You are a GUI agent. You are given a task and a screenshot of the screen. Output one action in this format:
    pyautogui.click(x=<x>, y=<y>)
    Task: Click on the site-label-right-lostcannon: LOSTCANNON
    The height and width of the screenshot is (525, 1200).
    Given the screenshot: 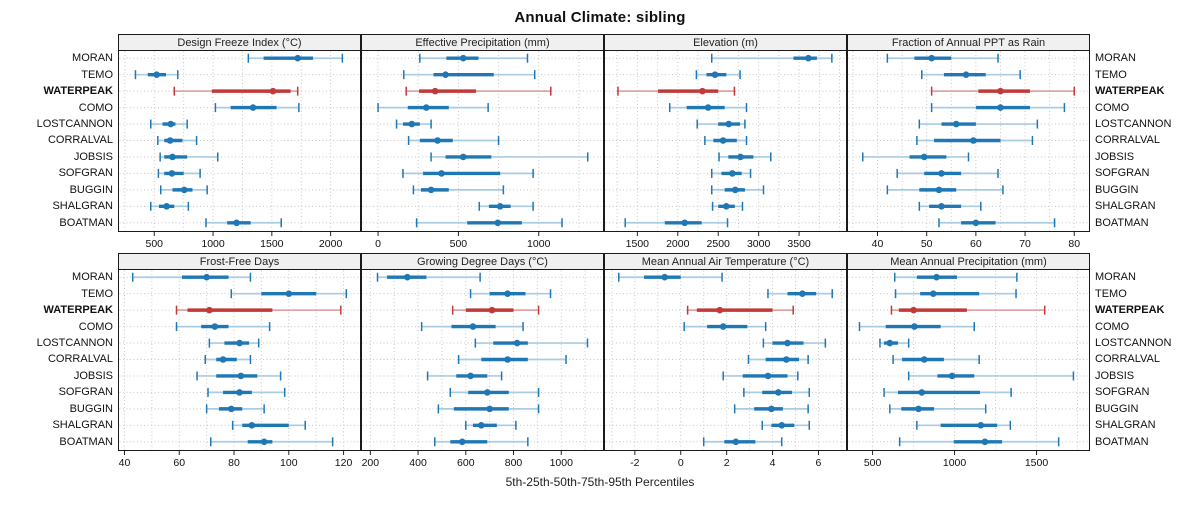 What is the action you would take?
    pyautogui.click(x=1133, y=124)
    